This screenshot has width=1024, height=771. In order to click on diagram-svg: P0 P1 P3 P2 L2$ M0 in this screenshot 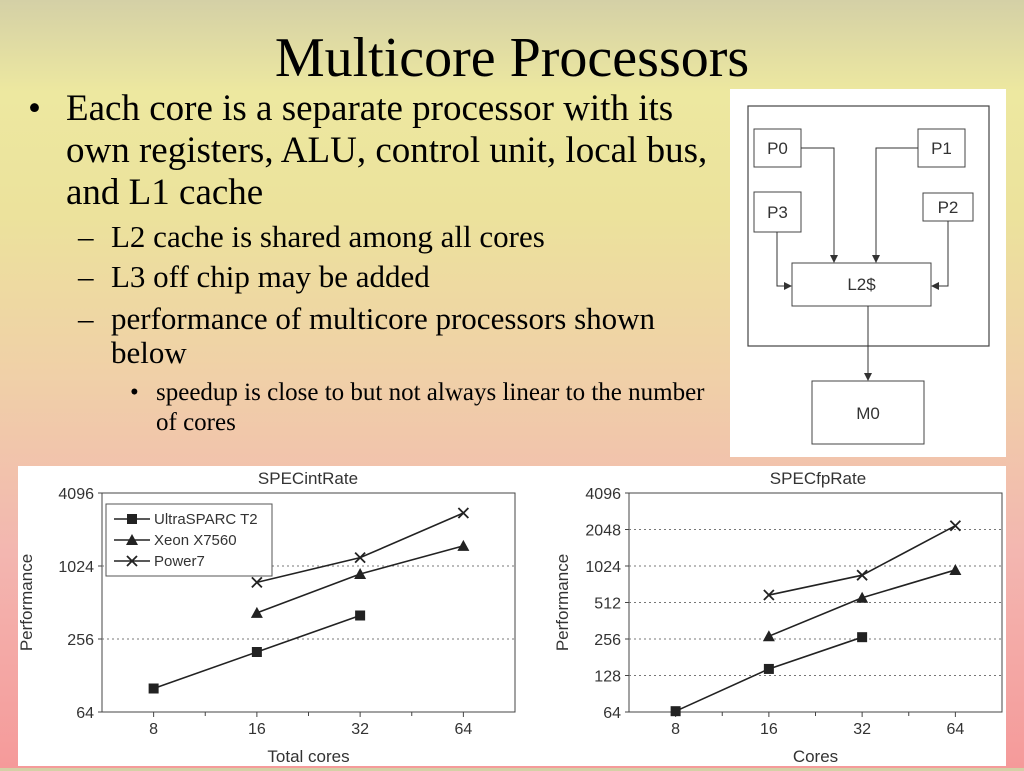, I will do `click(868, 275)`.